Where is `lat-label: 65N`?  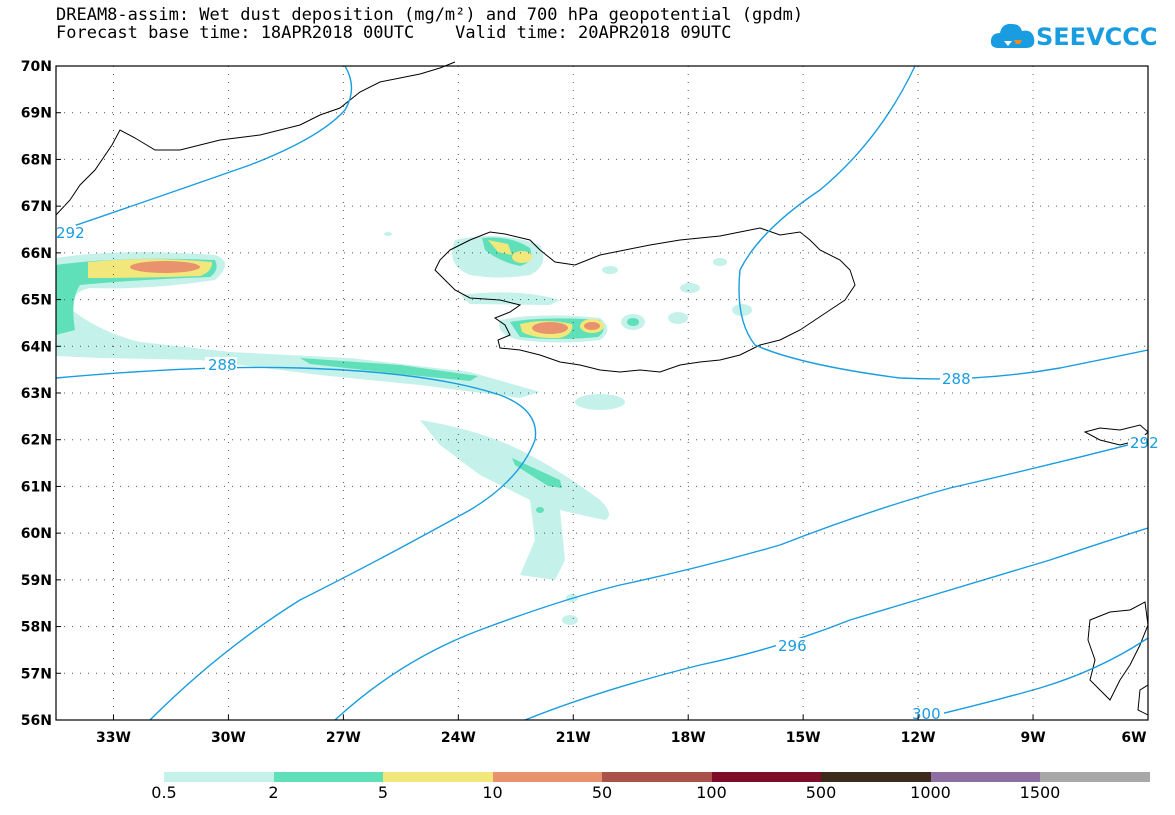
lat-label: 65N is located at coordinates (36, 301).